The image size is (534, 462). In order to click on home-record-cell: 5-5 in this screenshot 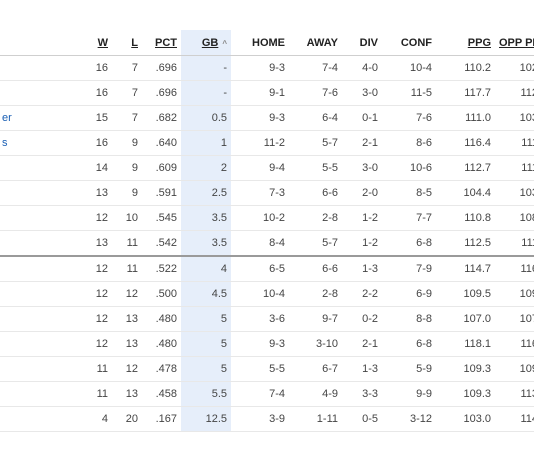, I will do `click(260, 369)`.